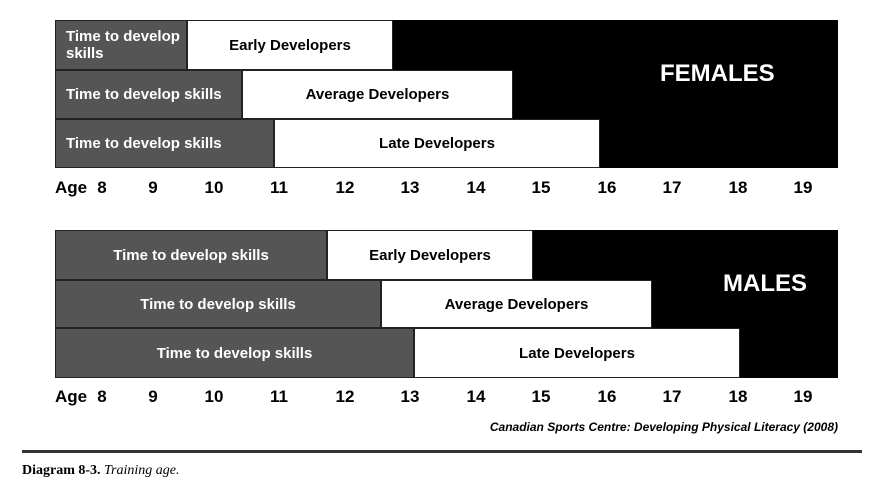  I want to click on panel-label: FEMALES, so click(717, 73).